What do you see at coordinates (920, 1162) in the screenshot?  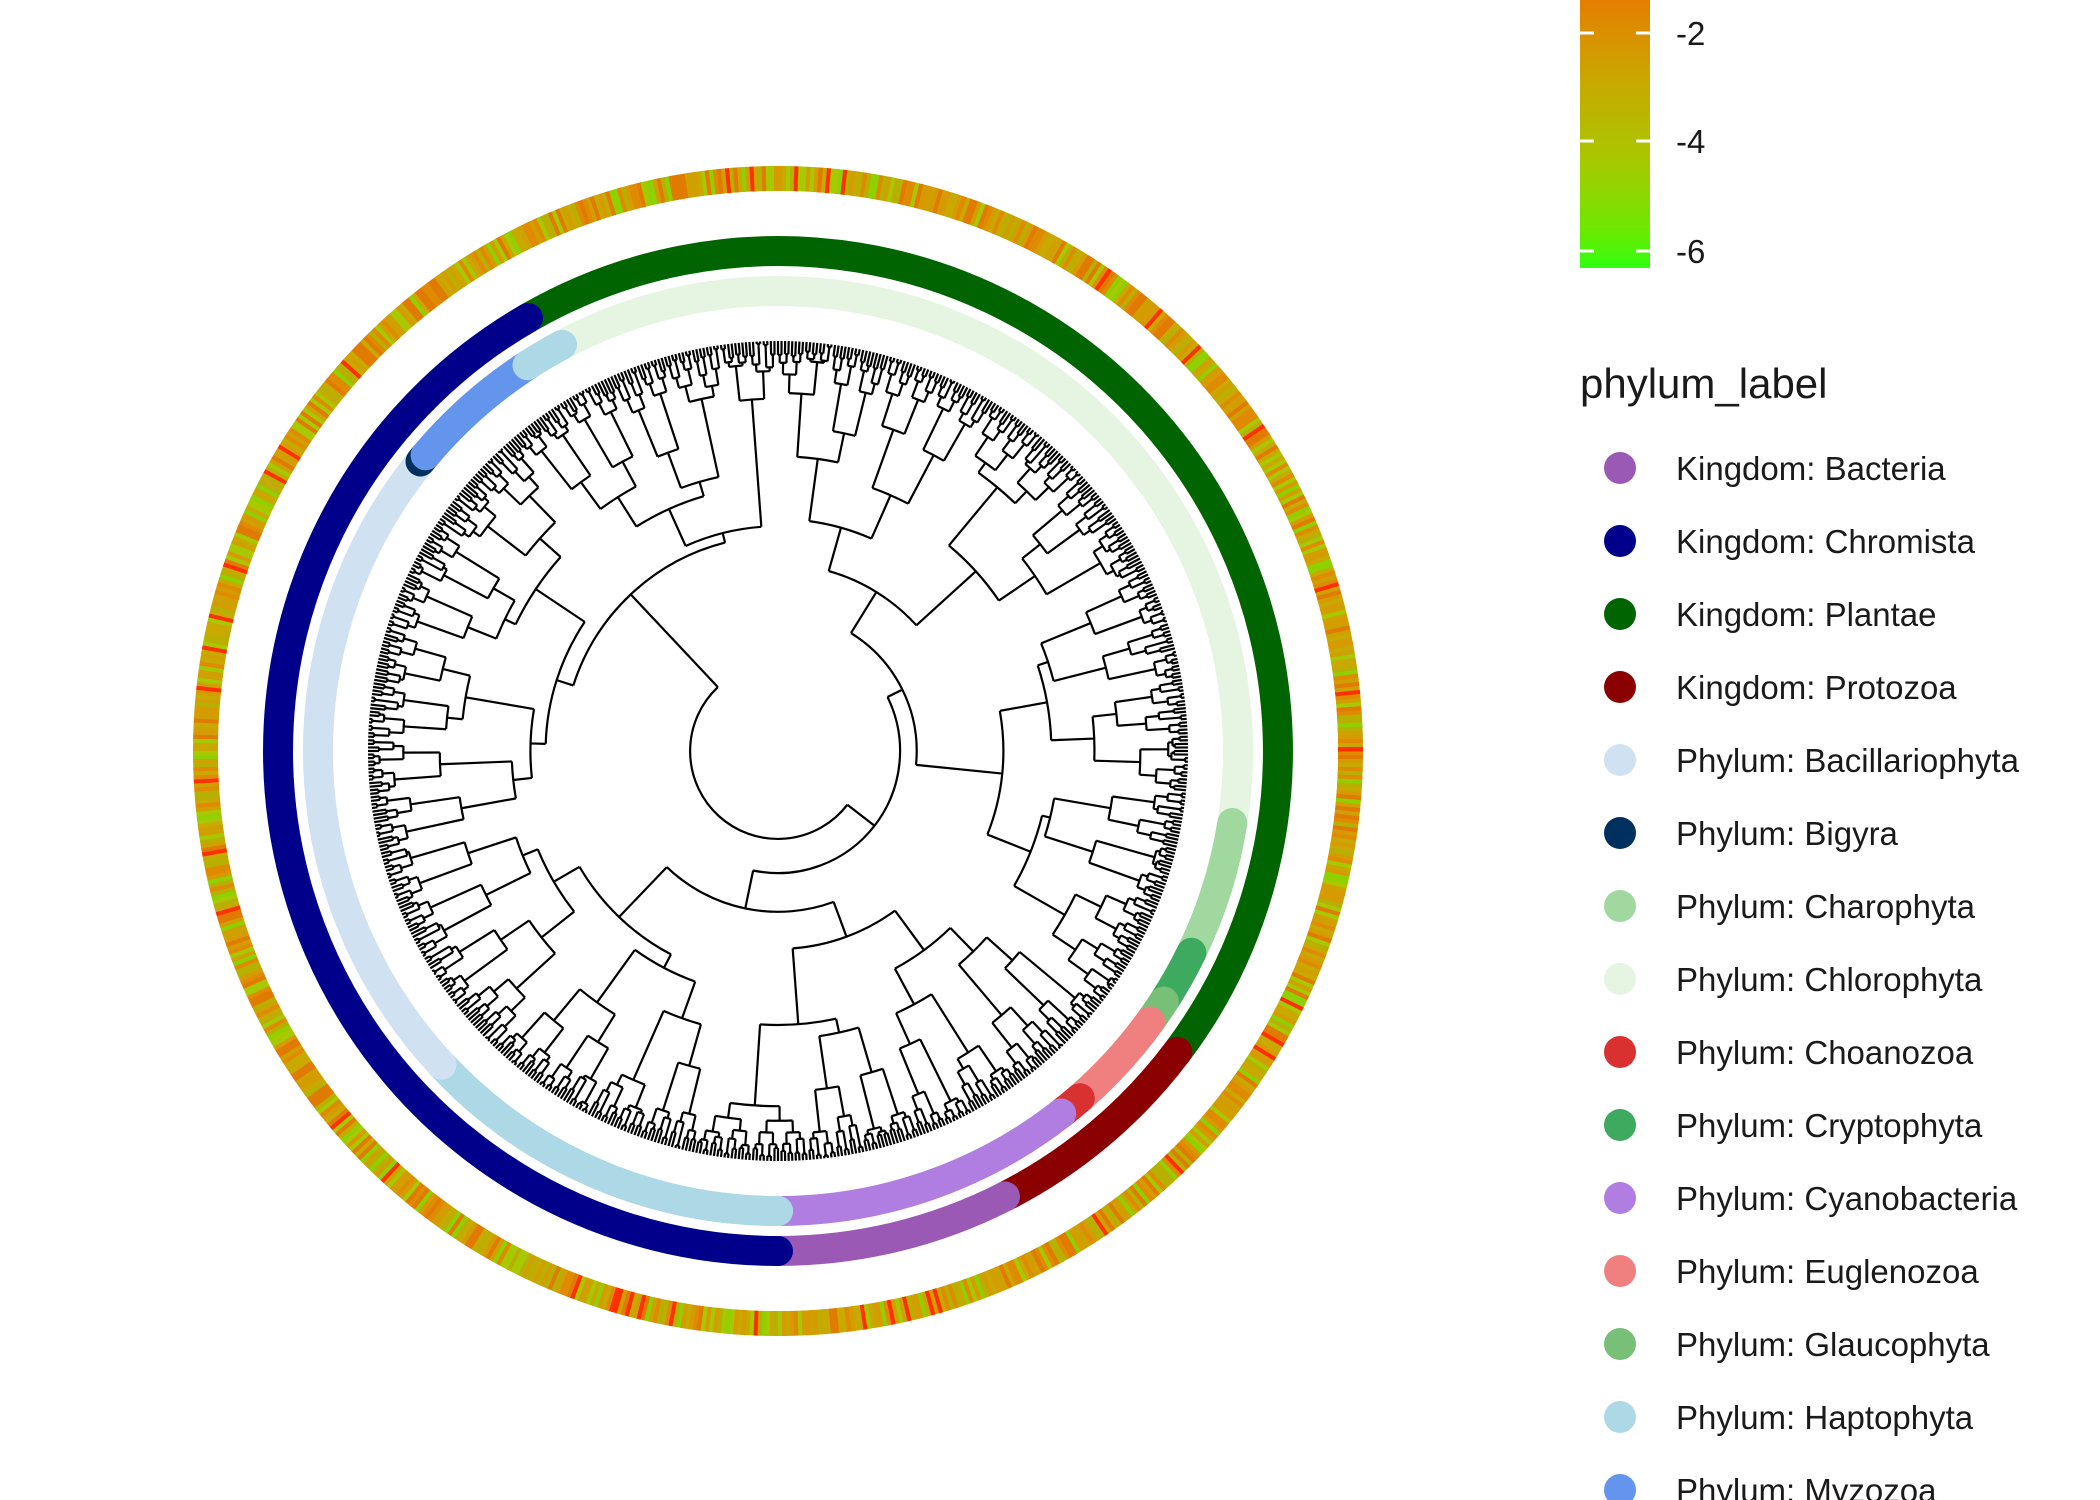 I see `phylum-arc` at bounding box center [920, 1162].